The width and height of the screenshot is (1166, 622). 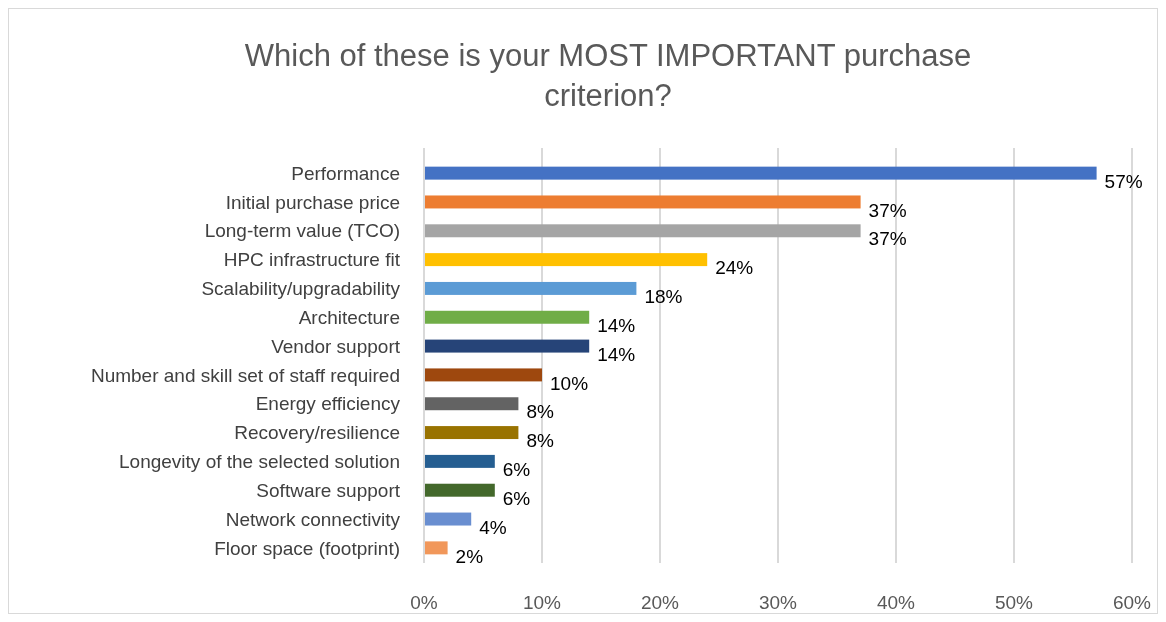 What do you see at coordinates (469, 556) in the screenshot?
I see `data-label: 2%` at bounding box center [469, 556].